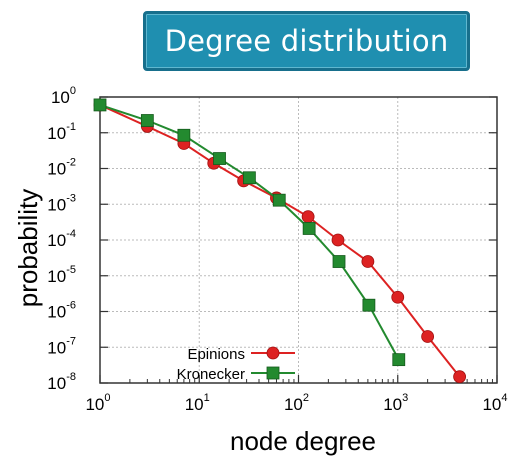  What do you see at coordinates (61, 168) in the screenshot?
I see `y-tick-label: 10⁻²` at bounding box center [61, 168].